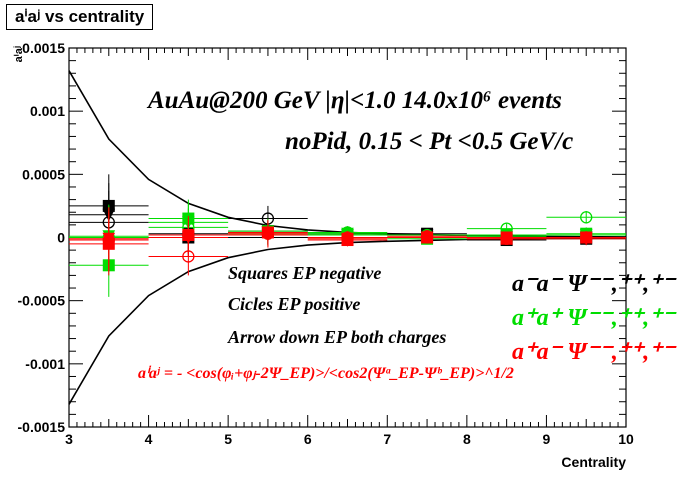 The width and height of the screenshot is (696, 477). What do you see at coordinates (149, 439) in the screenshot?
I see `x-tick-label: 4` at bounding box center [149, 439].